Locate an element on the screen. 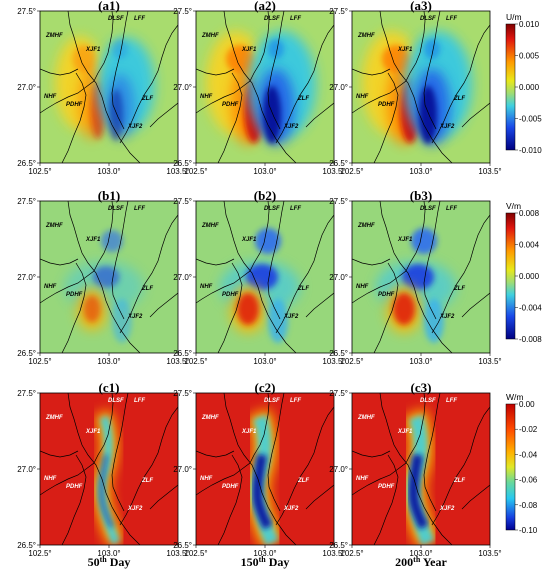  colorbar-tick-label: -0.10 is located at coordinates (528, 530).